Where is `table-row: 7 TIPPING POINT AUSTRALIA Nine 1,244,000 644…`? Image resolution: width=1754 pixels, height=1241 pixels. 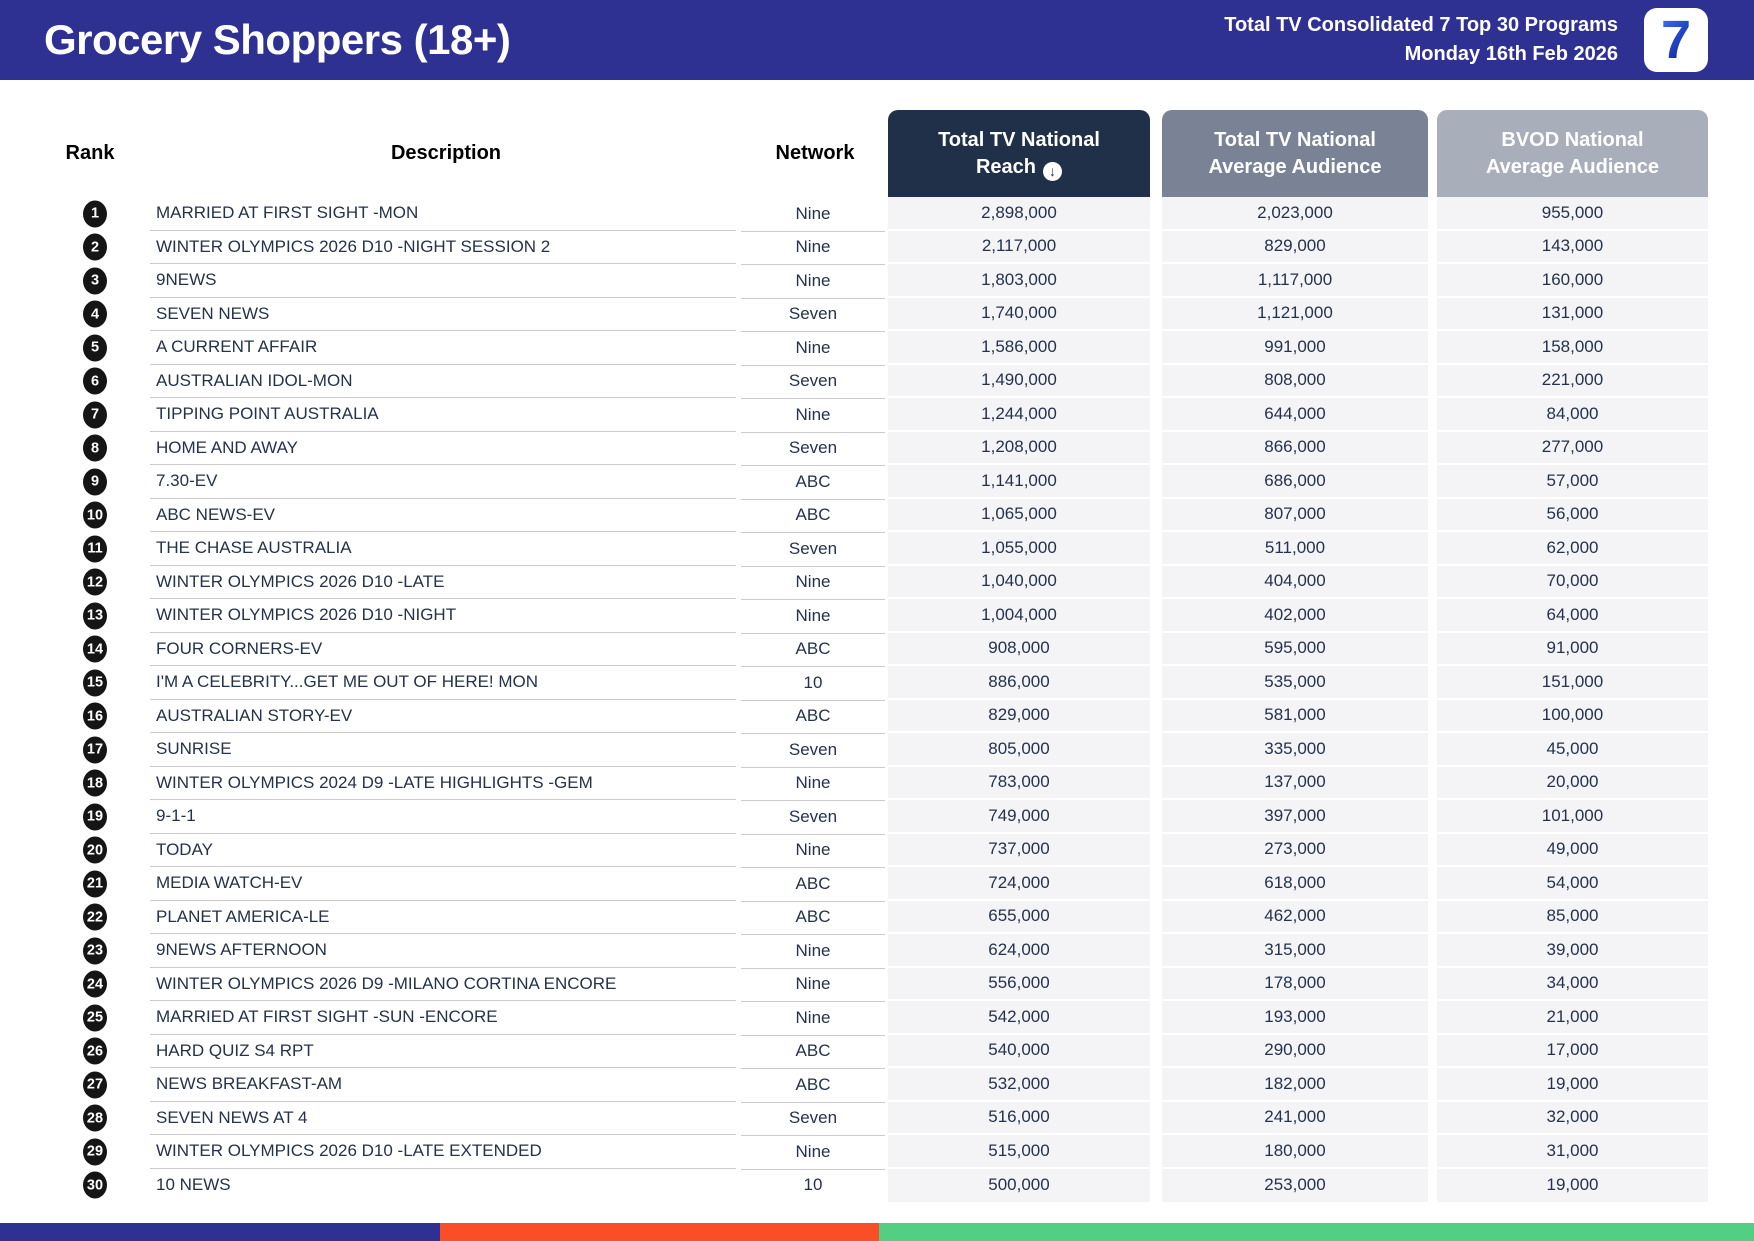
table-row: 7 TIPPING POINT AUSTRALIA Nine 1,244,000 644… is located at coordinates (877, 415).